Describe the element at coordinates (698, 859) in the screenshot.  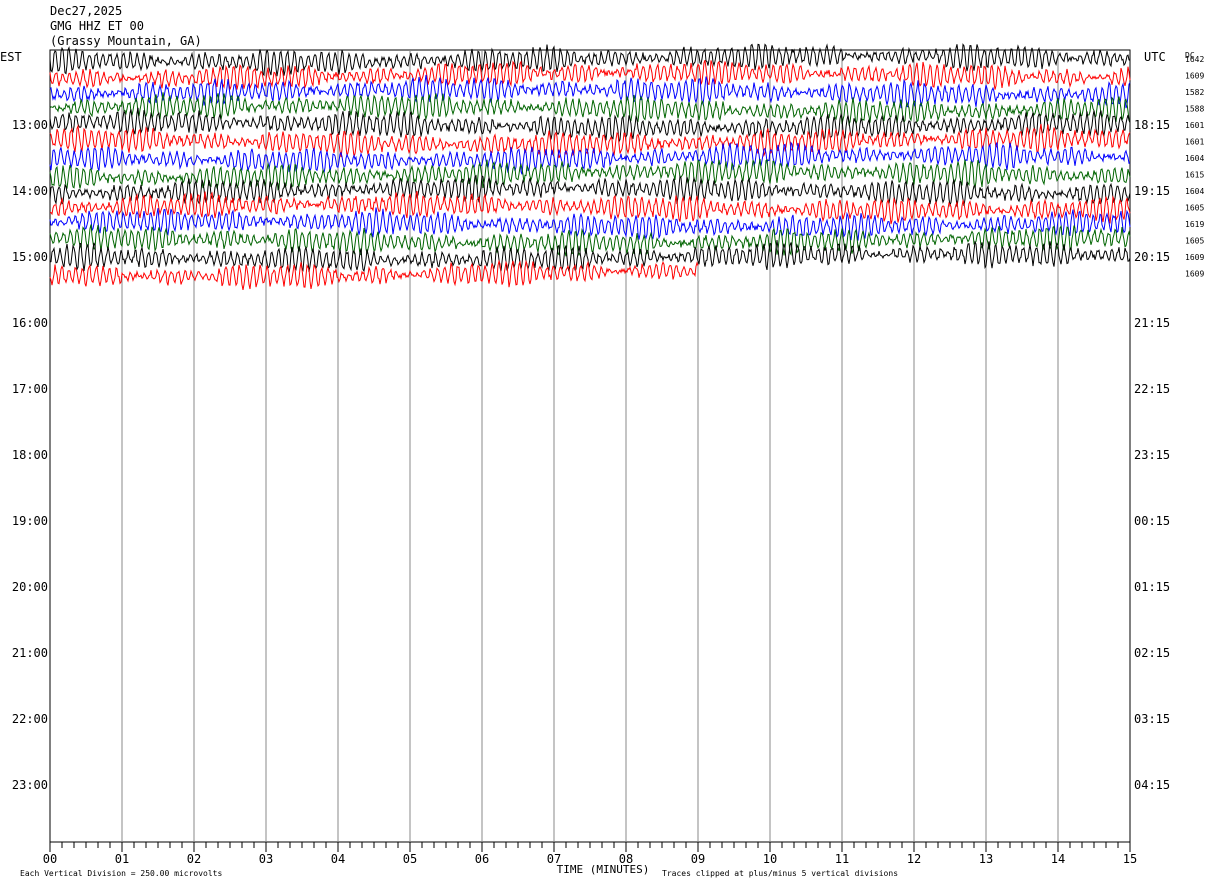
I see `x-tick-label: 09` at that location.